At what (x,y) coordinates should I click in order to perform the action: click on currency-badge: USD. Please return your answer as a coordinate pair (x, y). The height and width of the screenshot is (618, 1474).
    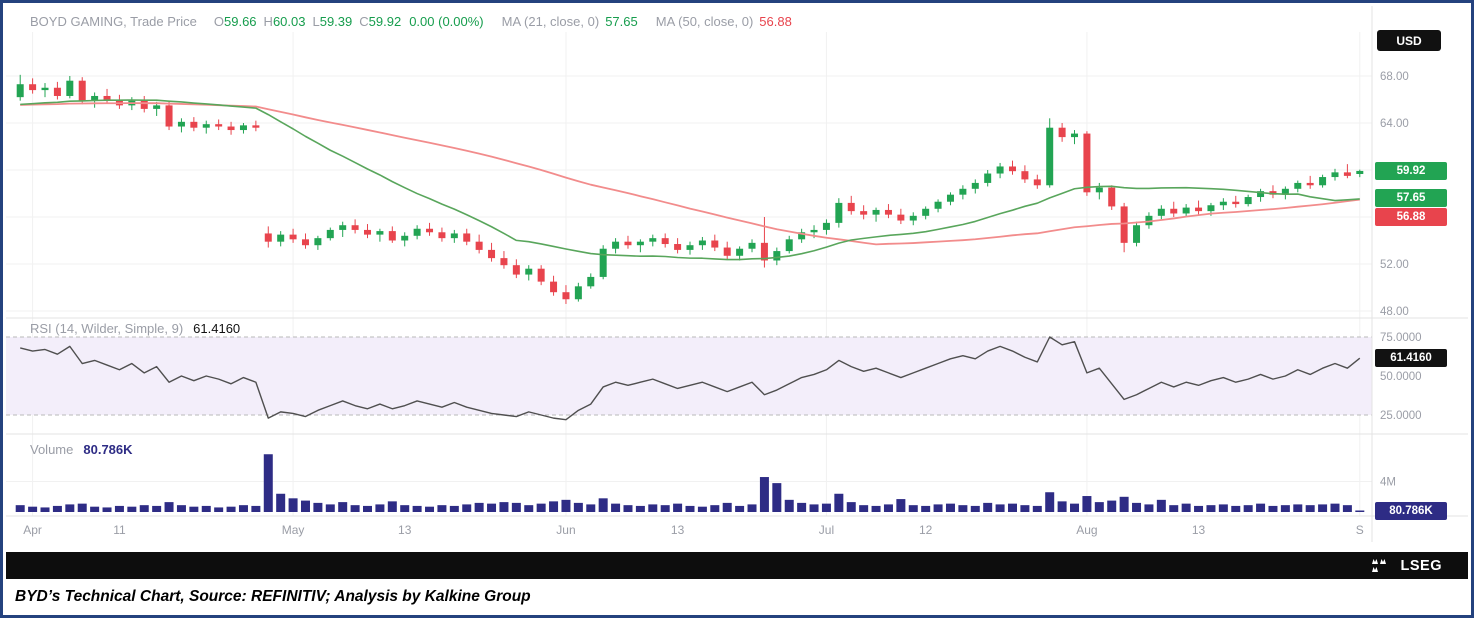
    Looking at the image, I should click on (1409, 40).